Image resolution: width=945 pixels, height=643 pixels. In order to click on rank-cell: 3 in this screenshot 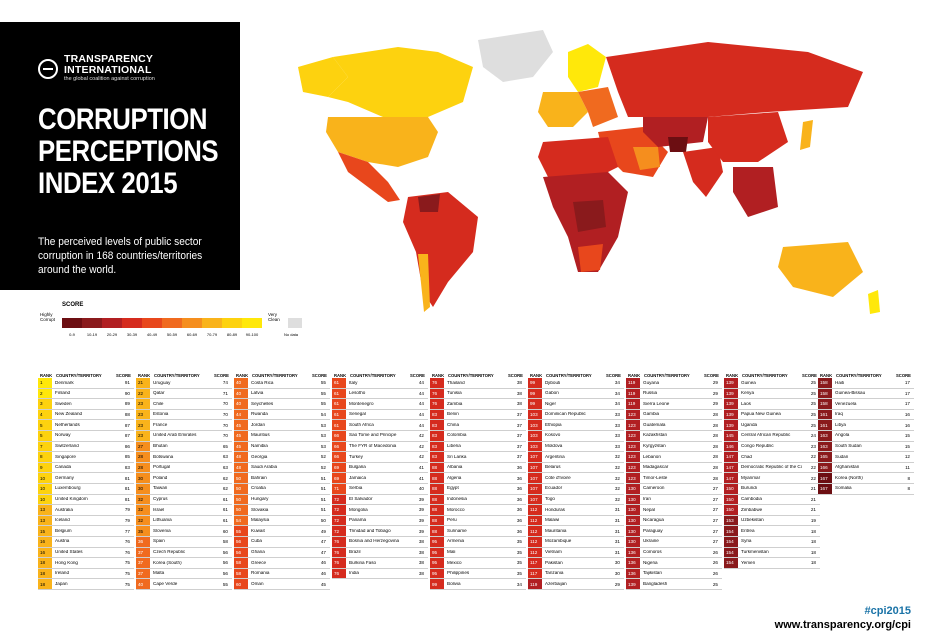, I will do `click(45, 404)`.